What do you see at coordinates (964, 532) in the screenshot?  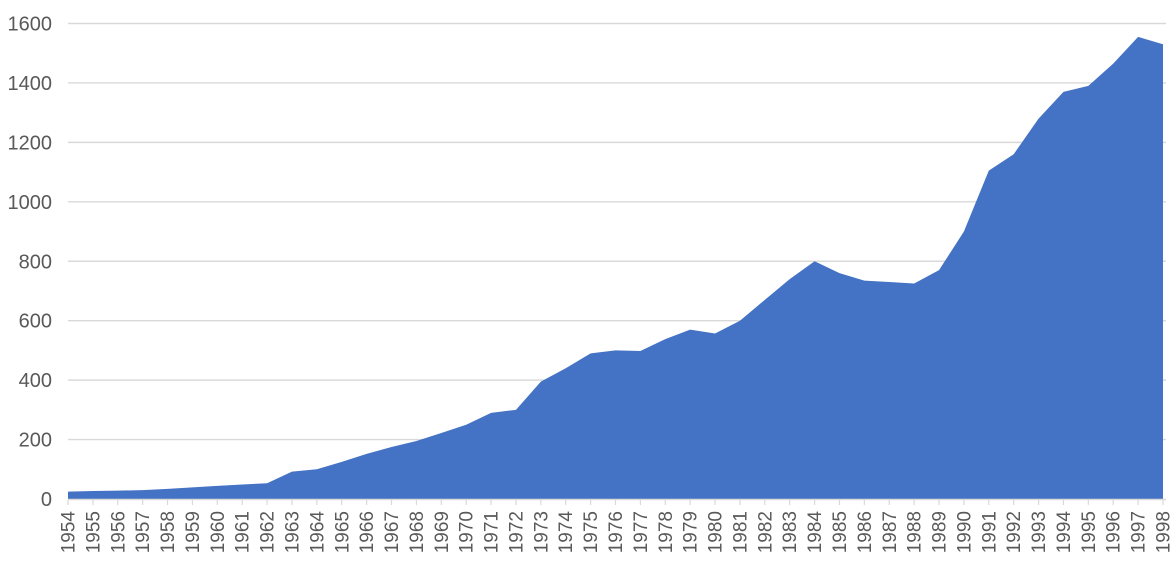 I see `x-axis-label: 1990` at bounding box center [964, 532].